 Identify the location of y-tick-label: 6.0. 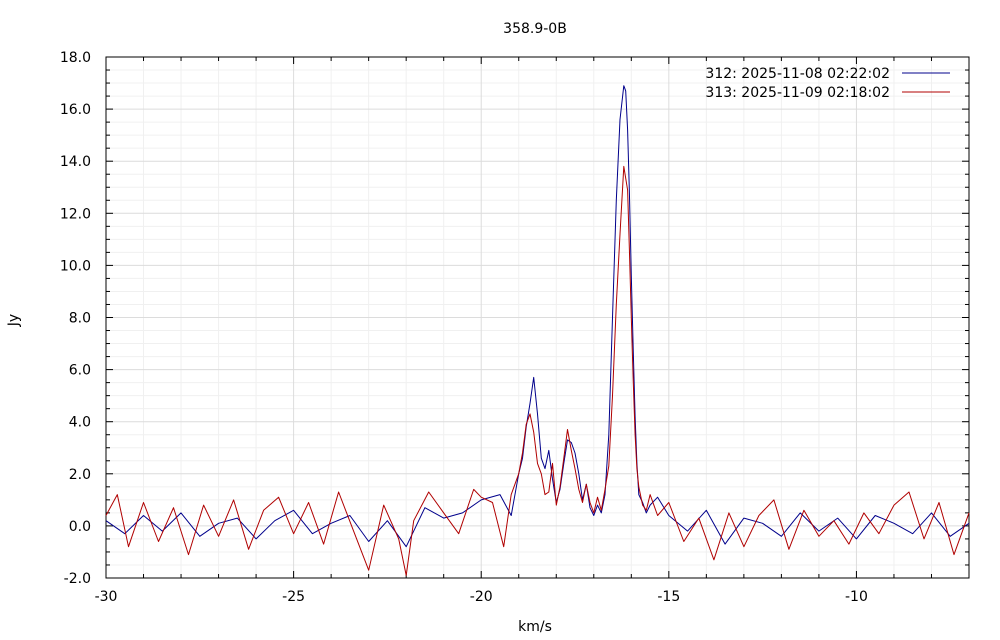
(80, 371).